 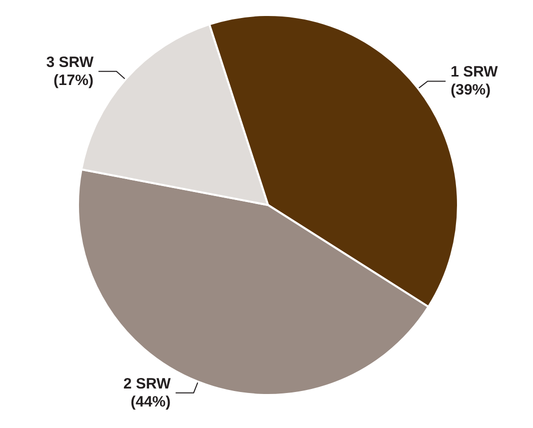 What do you see at coordinates (70, 62) in the screenshot?
I see `slice-label: 3 SRW` at bounding box center [70, 62].